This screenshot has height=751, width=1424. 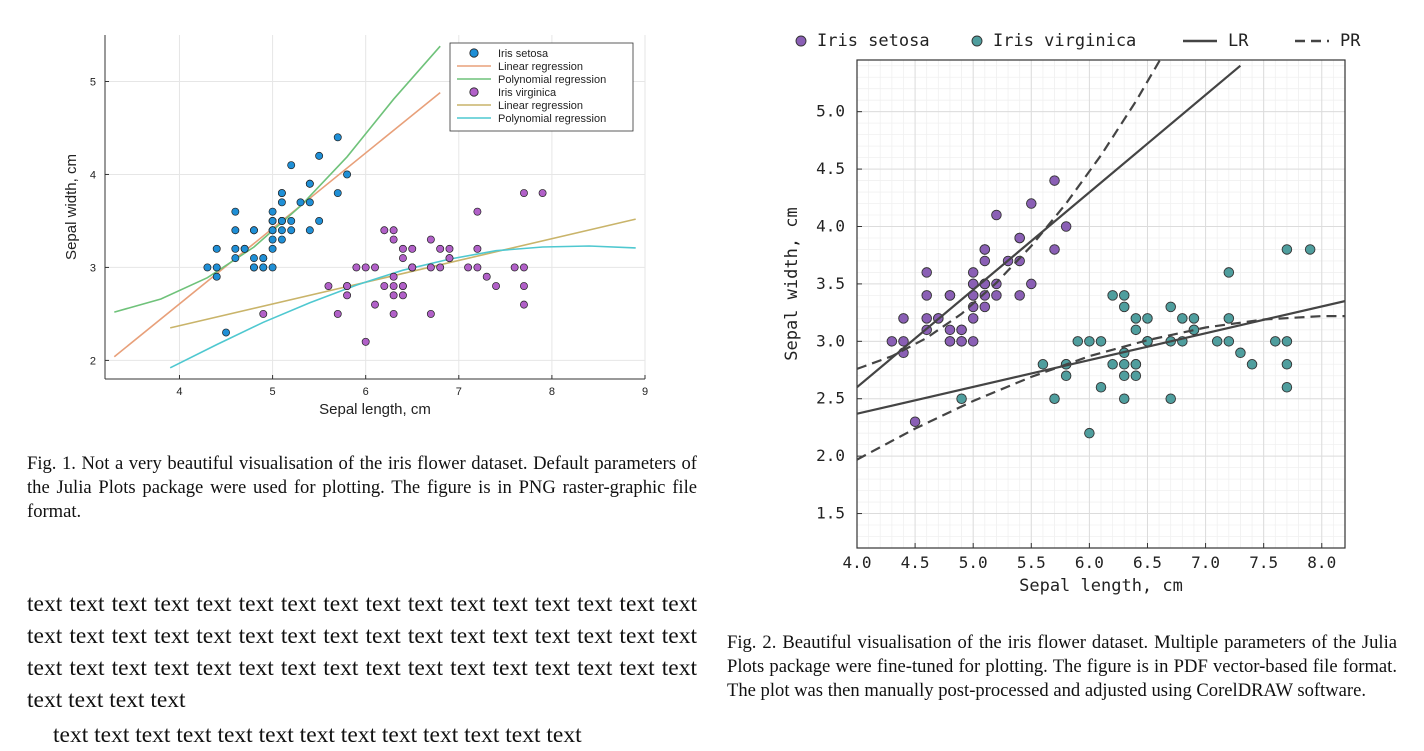 What do you see at coordinates (375, 409) in the screenshot?
I see `x-axis-label: Sepal length, cm` at bounding box center [375, 409].